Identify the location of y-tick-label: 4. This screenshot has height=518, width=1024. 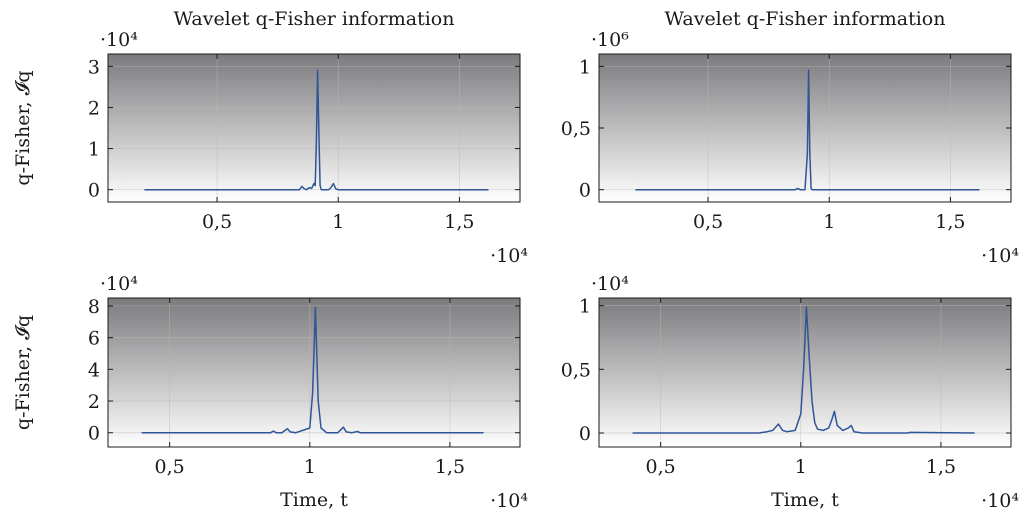
(94, 370).